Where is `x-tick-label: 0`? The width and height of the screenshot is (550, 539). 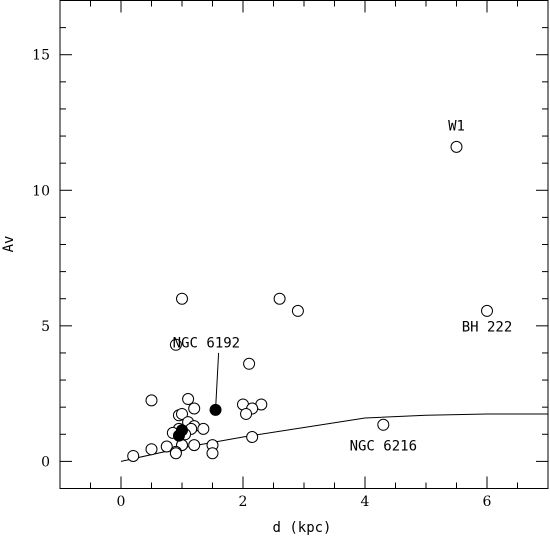
x-tick-label: 0 is located at coordinates (121, 502).